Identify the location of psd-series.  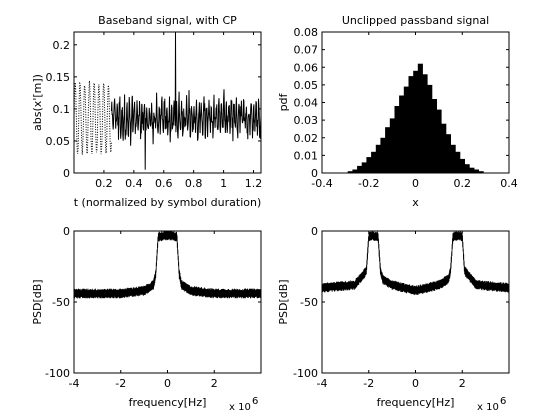
(415, 263).